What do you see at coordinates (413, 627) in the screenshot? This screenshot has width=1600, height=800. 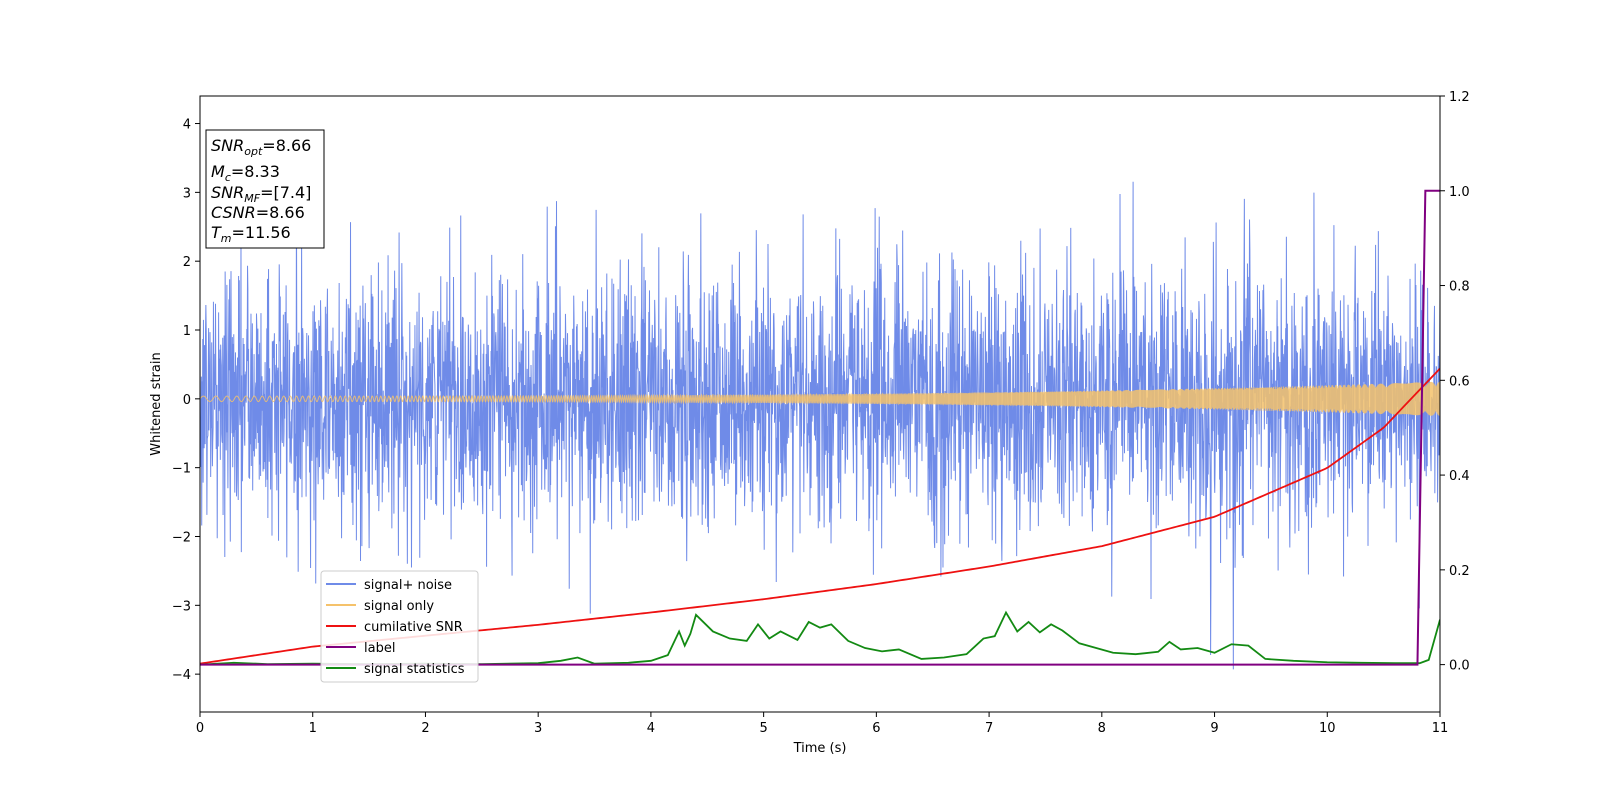 I see `legend-label-cumilative-snr: cumilative SNR` at bounding box center [413, 627].